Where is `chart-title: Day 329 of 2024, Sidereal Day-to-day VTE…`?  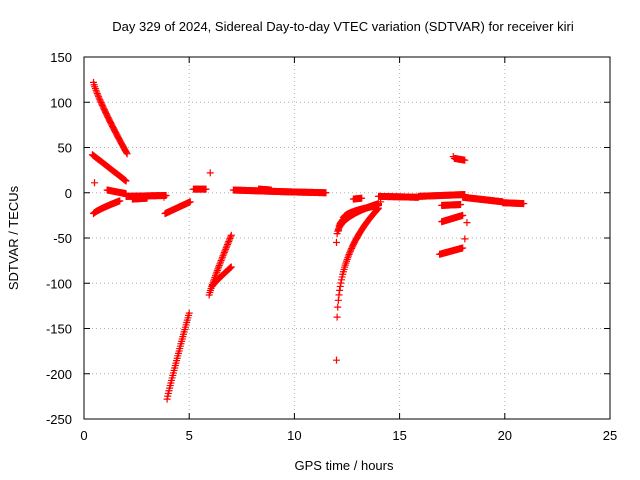 chart-title: Day 329 of 2024, Sidereal Day-to-day VTE… is located at coordinates (343, 26).